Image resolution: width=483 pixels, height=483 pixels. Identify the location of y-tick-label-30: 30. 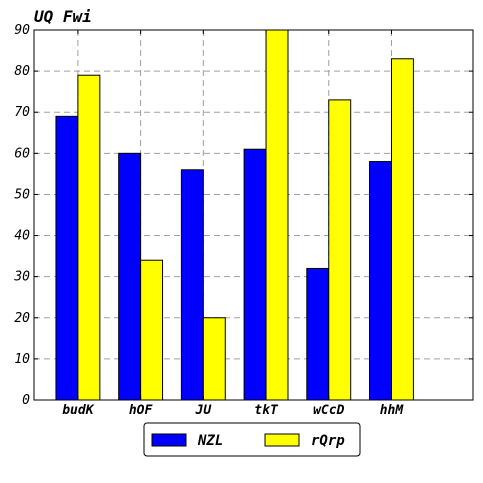
(21, 277).